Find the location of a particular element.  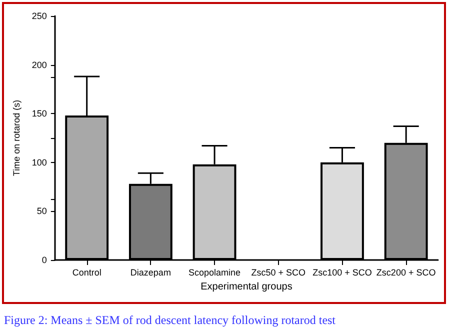

y-tick-label: 200 is located at coordinates (39, 65).